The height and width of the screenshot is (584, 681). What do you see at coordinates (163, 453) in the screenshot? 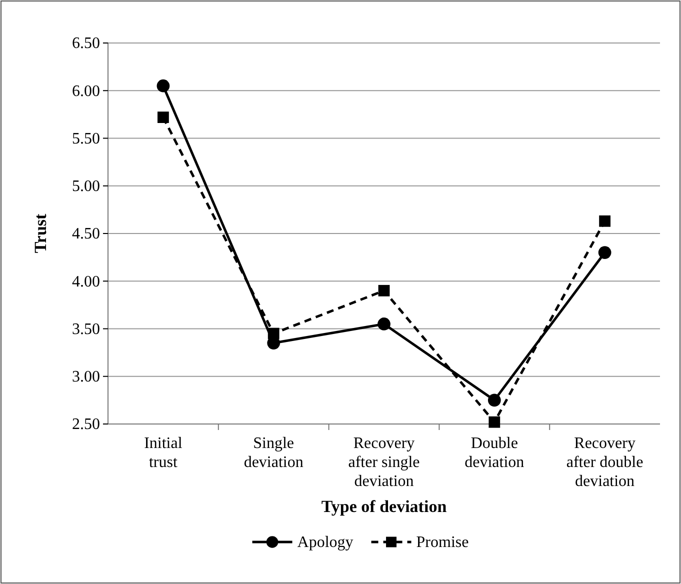
I see `x-tick-label: Initial trust` at bounding box center [163, 453].